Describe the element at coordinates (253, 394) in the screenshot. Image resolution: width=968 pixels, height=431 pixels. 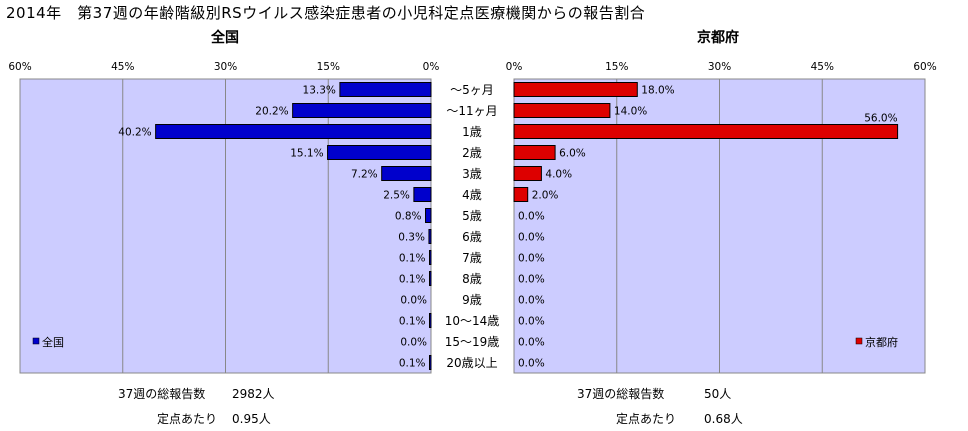
I see `national-total-value: 2982人` at that location.